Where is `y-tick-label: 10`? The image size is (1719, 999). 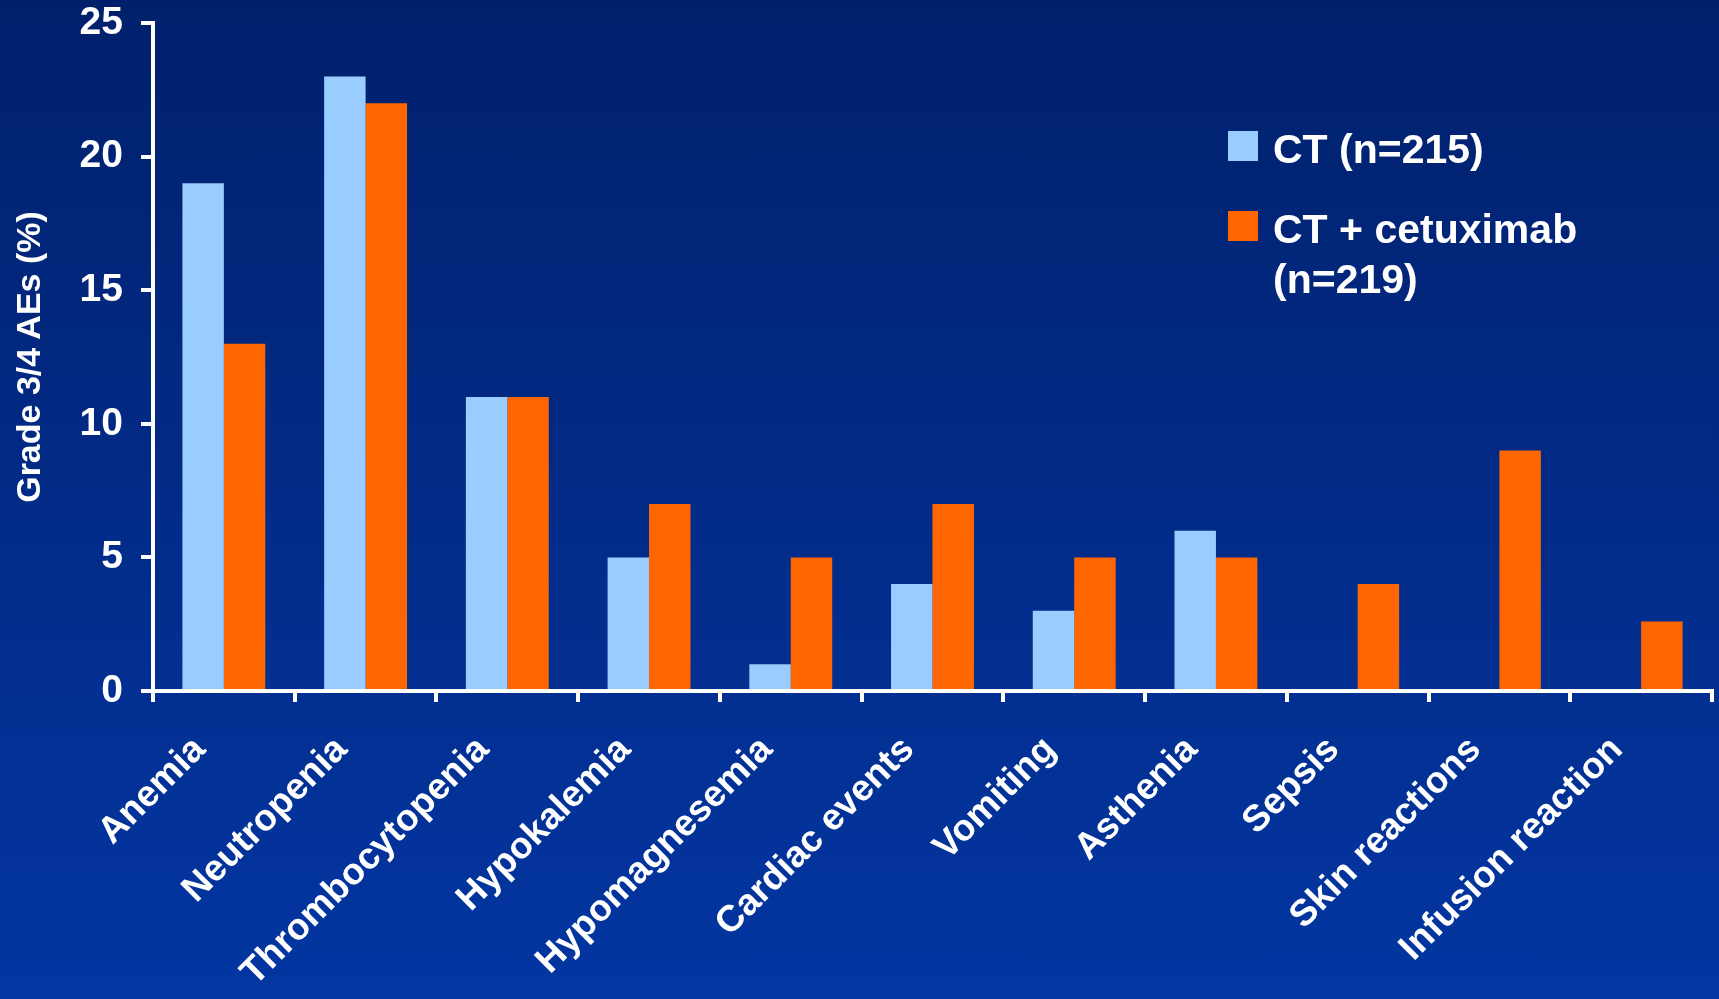
y-tick-label: 10 is located at coordinates (101, 421).